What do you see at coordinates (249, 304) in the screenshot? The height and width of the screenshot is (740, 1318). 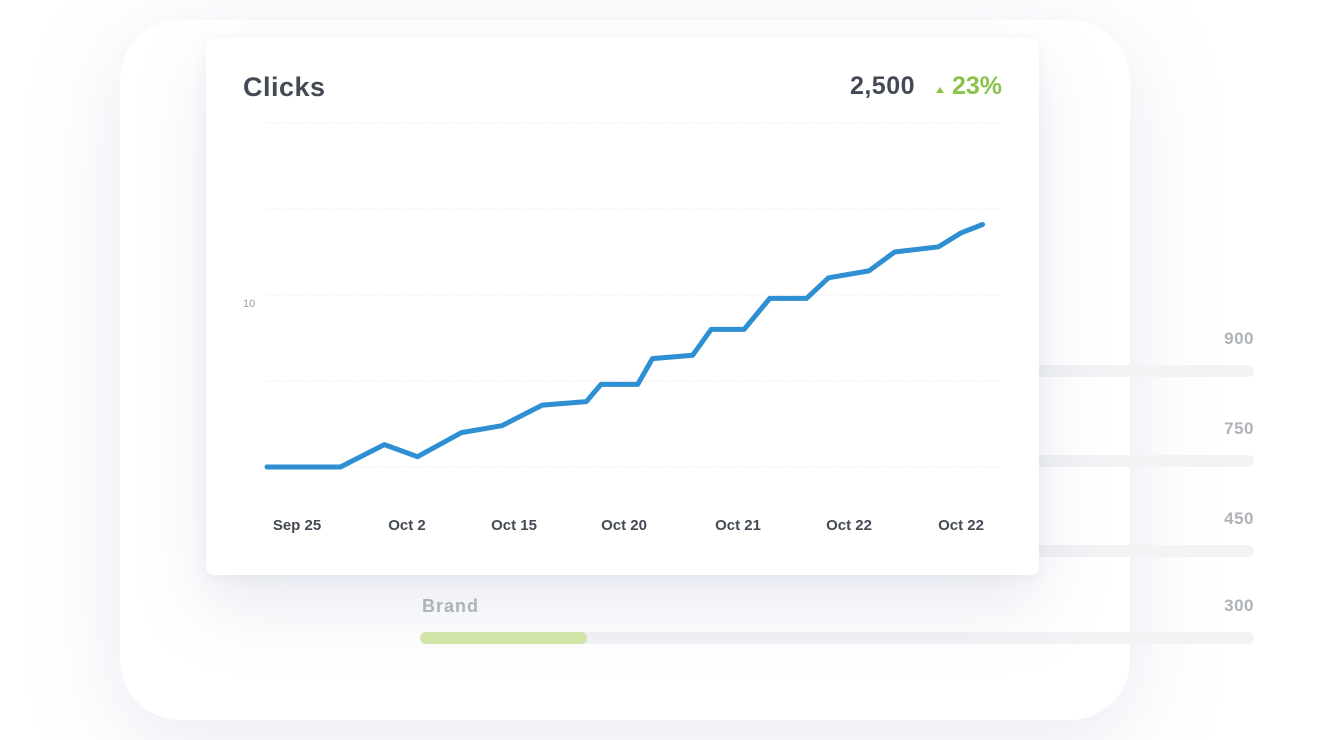 I see `y-tick-label: 10` at bounding box center [249, 304].